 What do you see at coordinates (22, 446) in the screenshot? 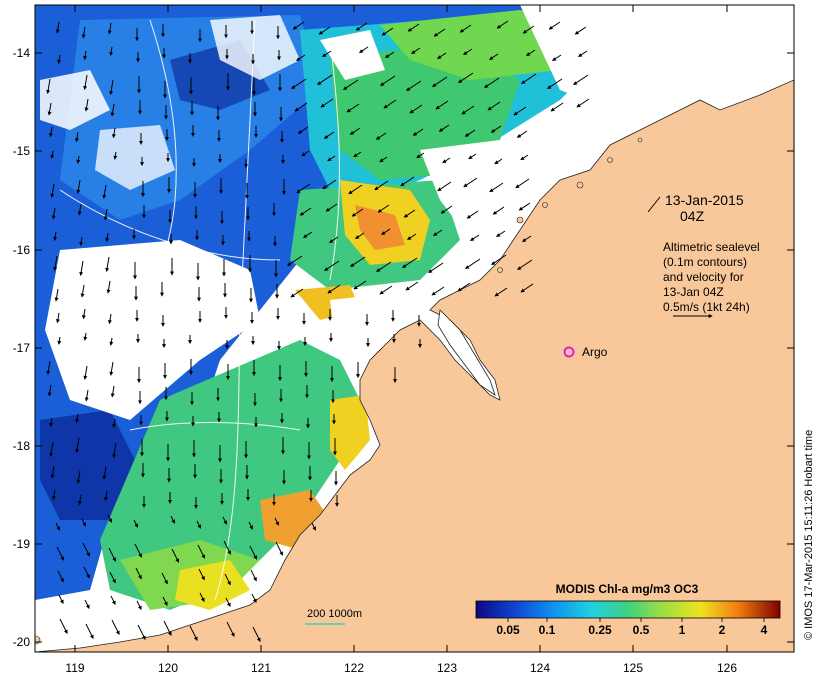
I see `lat-tick-label: -18` at bounding box center [22, 446].